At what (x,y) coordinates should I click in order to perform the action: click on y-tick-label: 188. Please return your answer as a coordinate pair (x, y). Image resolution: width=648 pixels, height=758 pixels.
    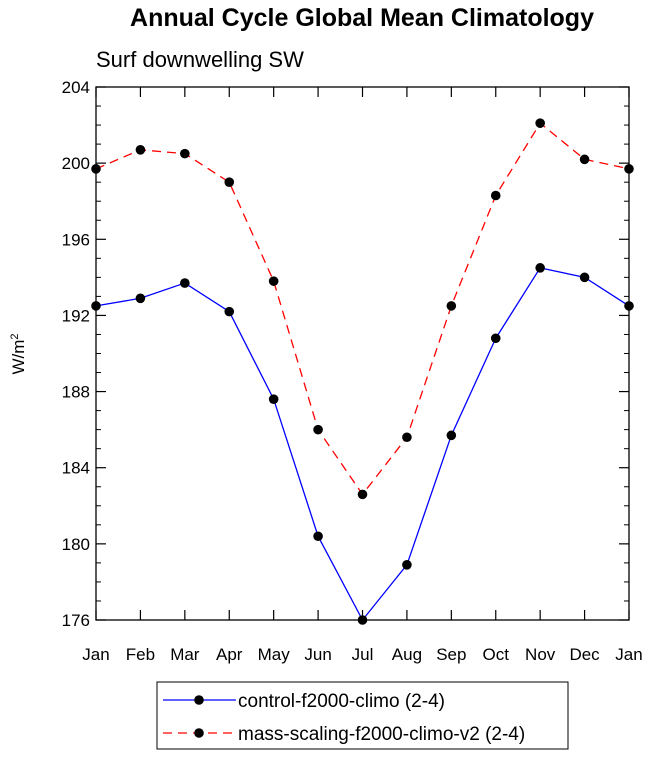
    Looking at the image, I should click on (76, 392).